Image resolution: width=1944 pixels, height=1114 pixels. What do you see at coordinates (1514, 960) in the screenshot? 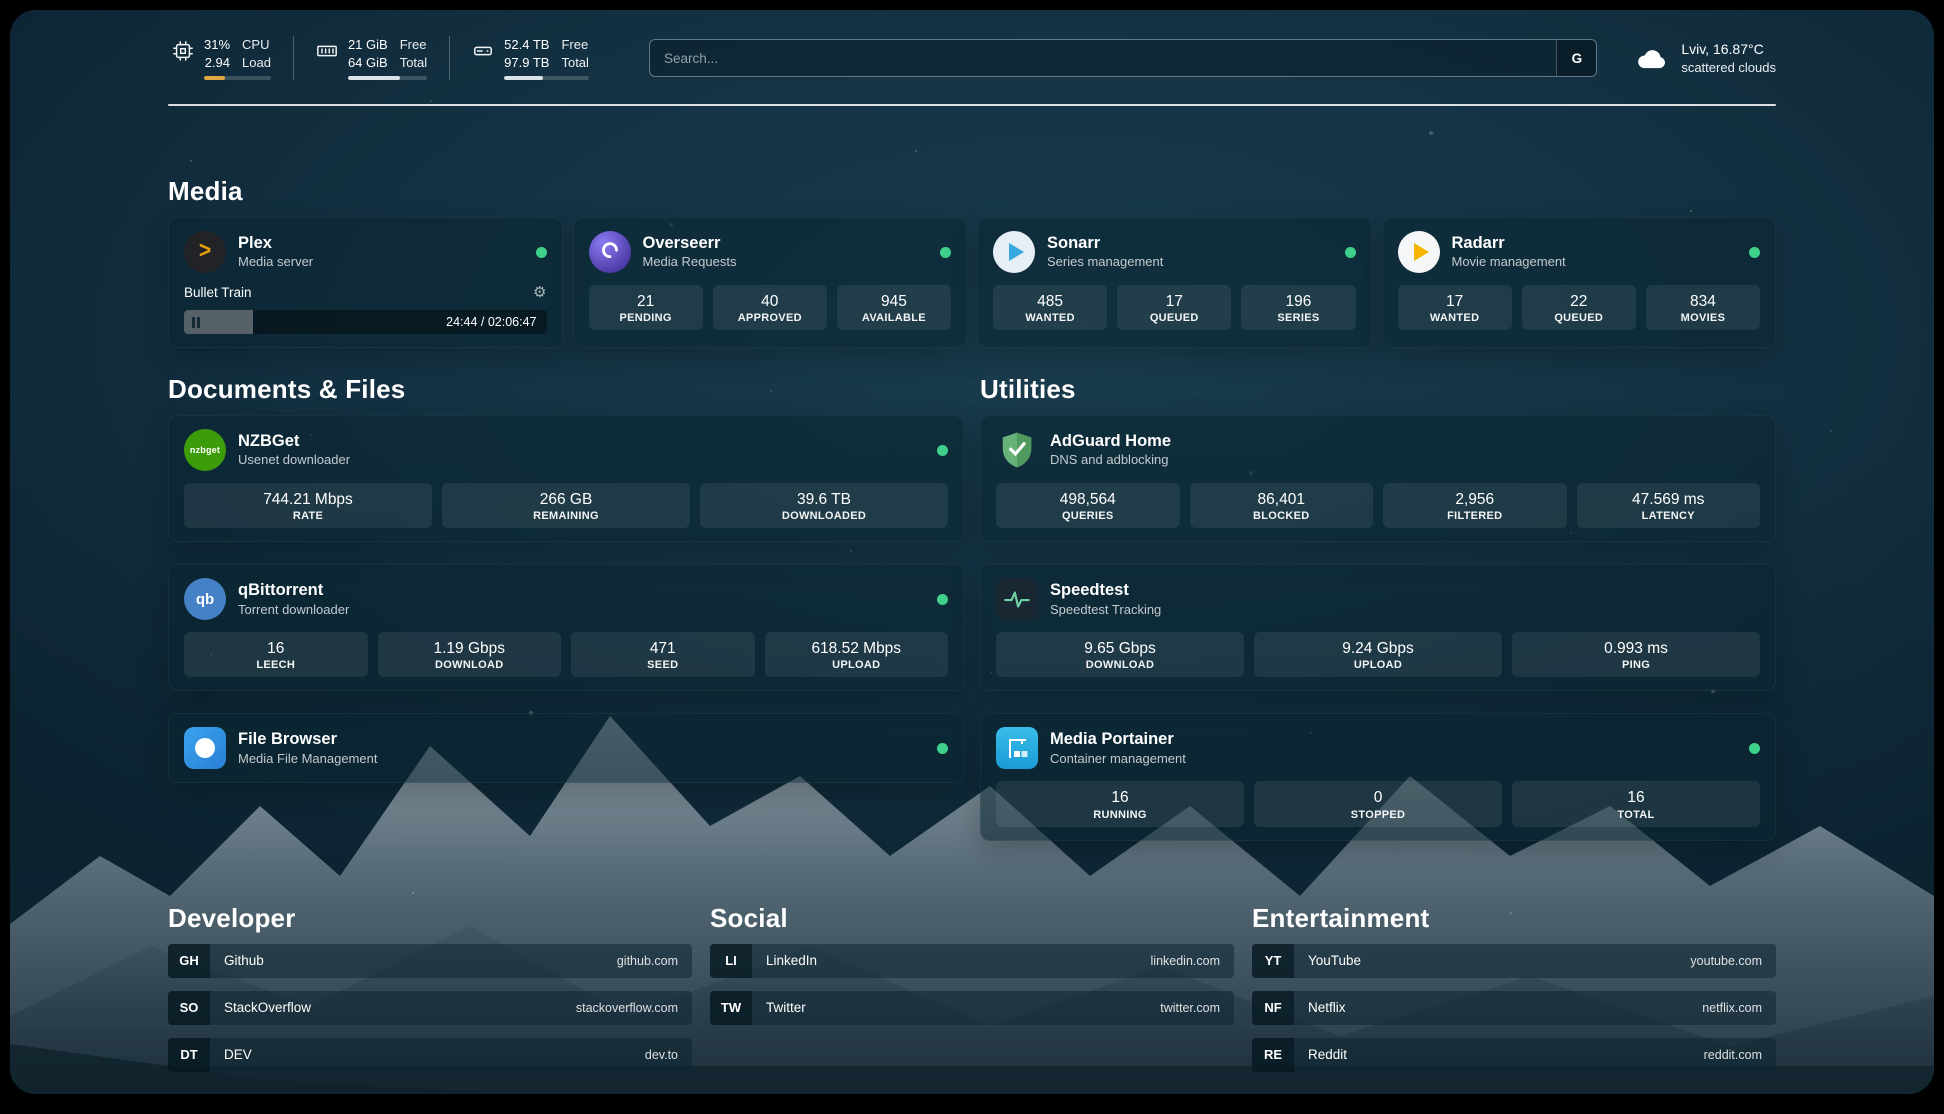
I see `bookmark-youtube: YT YouTube youtube.com` at bounding box center [1514, 960].